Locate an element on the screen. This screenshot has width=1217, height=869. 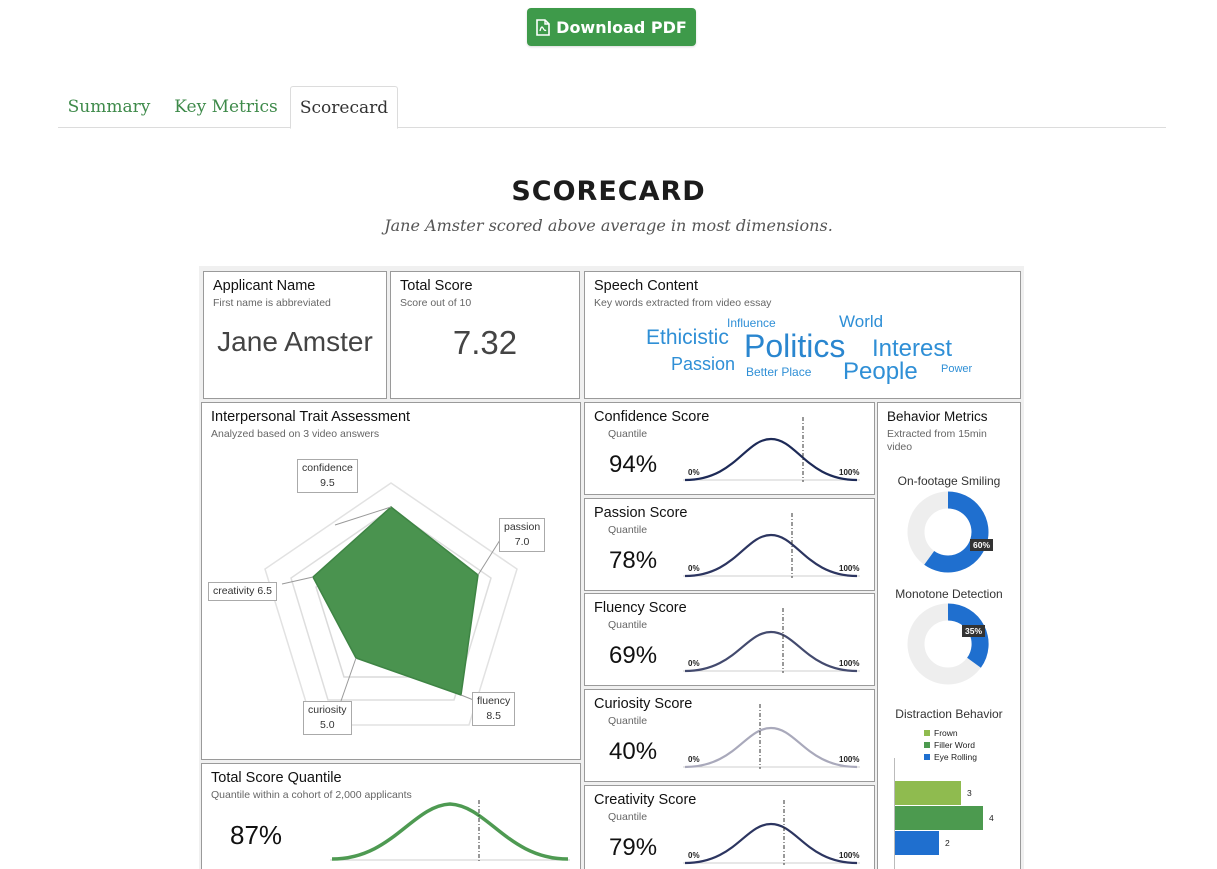
radar-label-fluency-name: fluency is located at coordinates (494, 701).